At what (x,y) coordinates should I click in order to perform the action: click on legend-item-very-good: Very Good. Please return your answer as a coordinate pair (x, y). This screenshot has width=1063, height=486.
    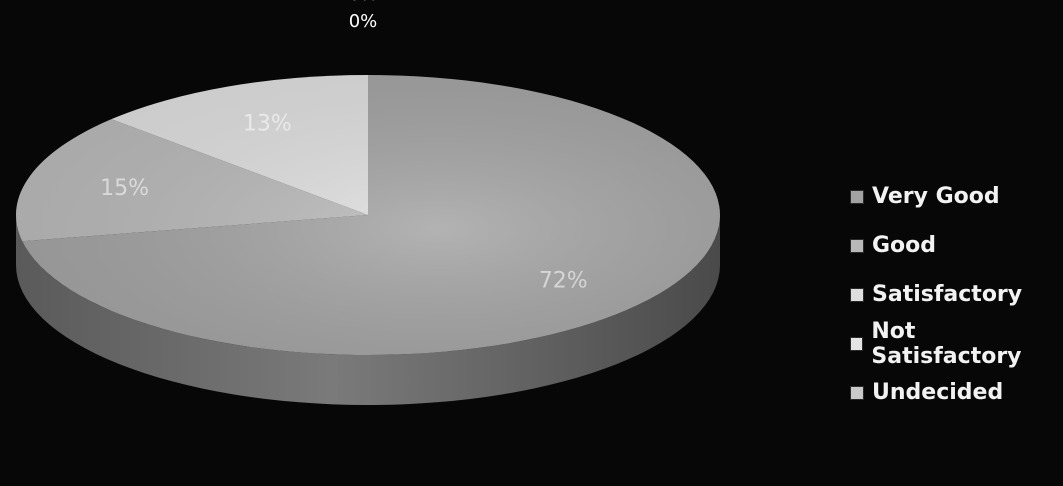
    Looking at the image, I should click on (956, 196).